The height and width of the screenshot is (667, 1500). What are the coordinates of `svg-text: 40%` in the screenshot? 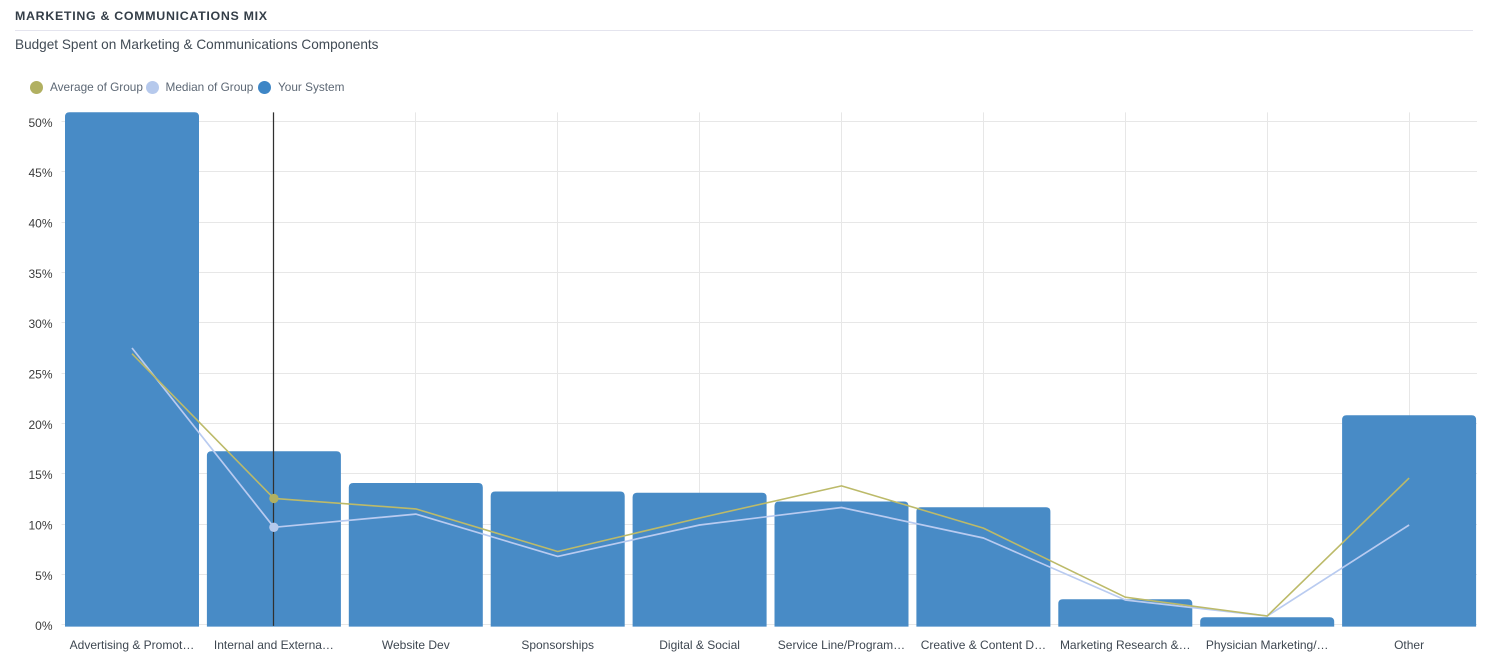 It's located at (40, 224).